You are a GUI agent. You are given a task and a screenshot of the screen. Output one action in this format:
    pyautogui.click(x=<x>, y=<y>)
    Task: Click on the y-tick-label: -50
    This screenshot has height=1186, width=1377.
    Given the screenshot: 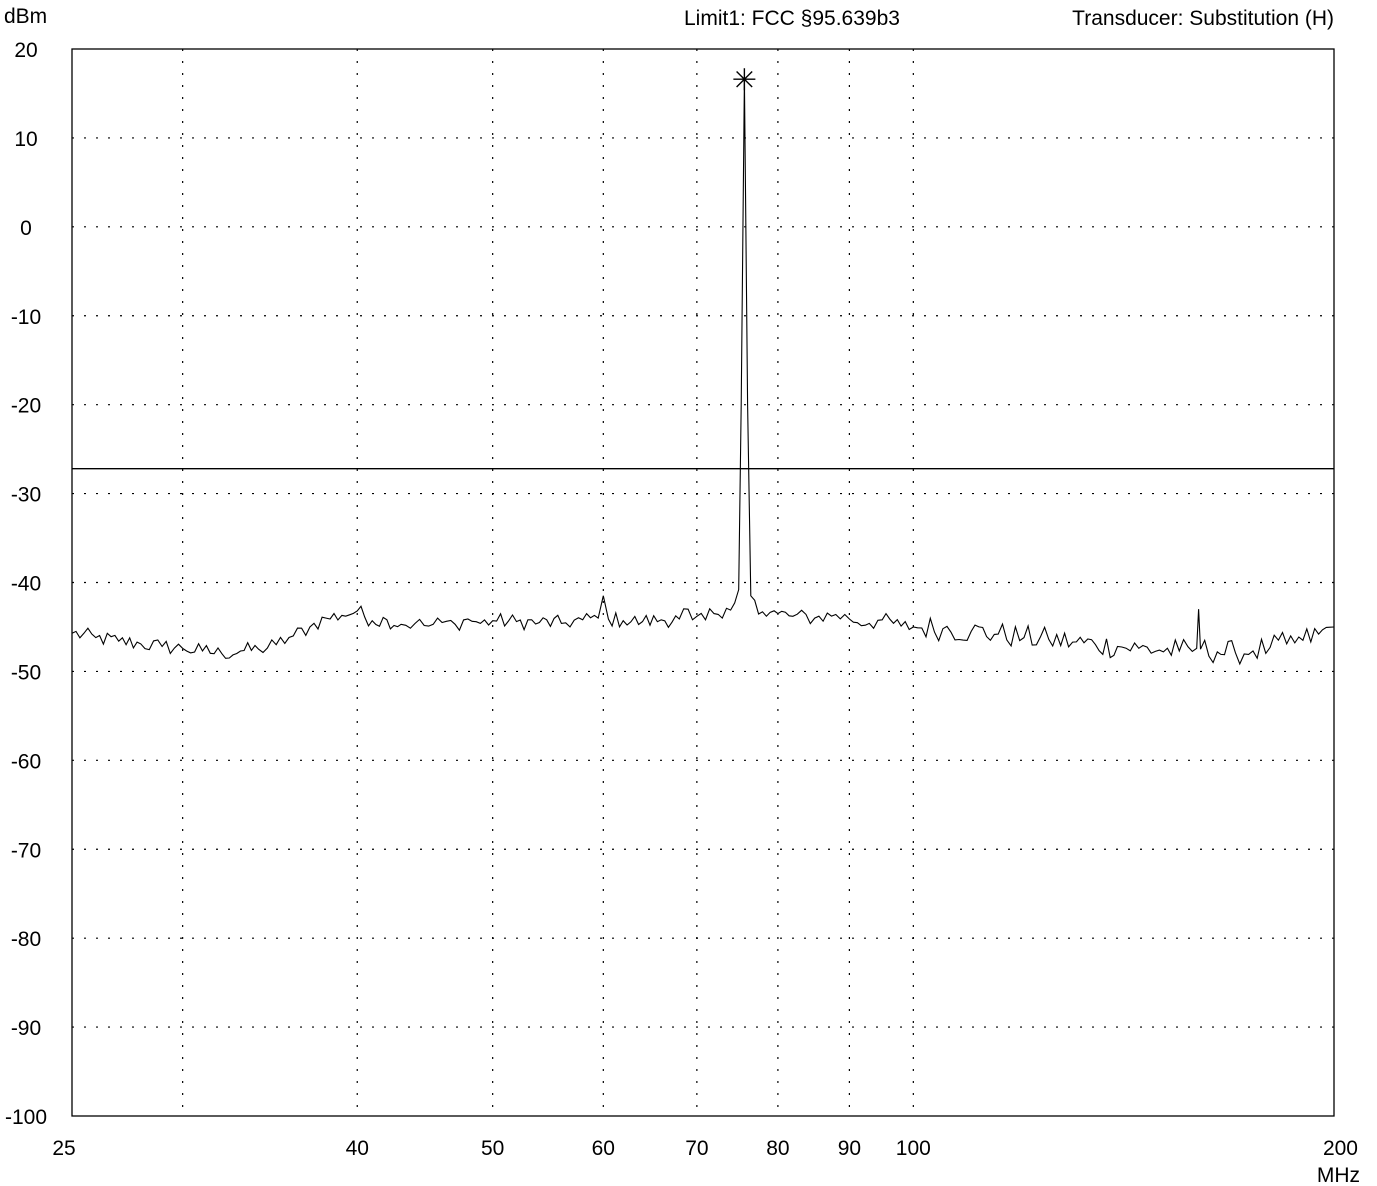 What is the action you would take?
    pyautogui.click(x=26, y=672)
    